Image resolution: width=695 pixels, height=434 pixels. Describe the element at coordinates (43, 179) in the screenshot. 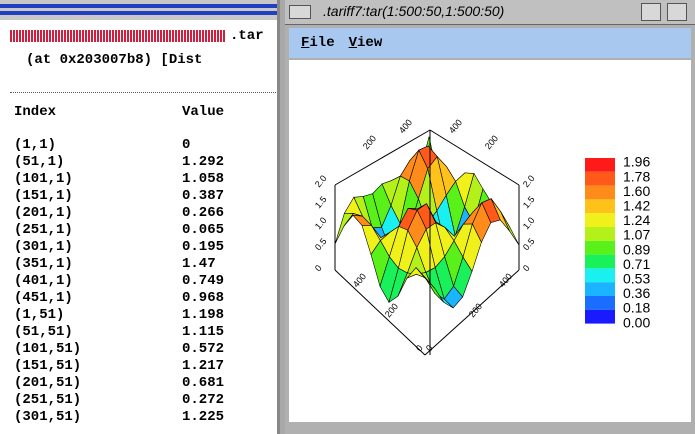

I see `index-cell: (101,1)` at that location.